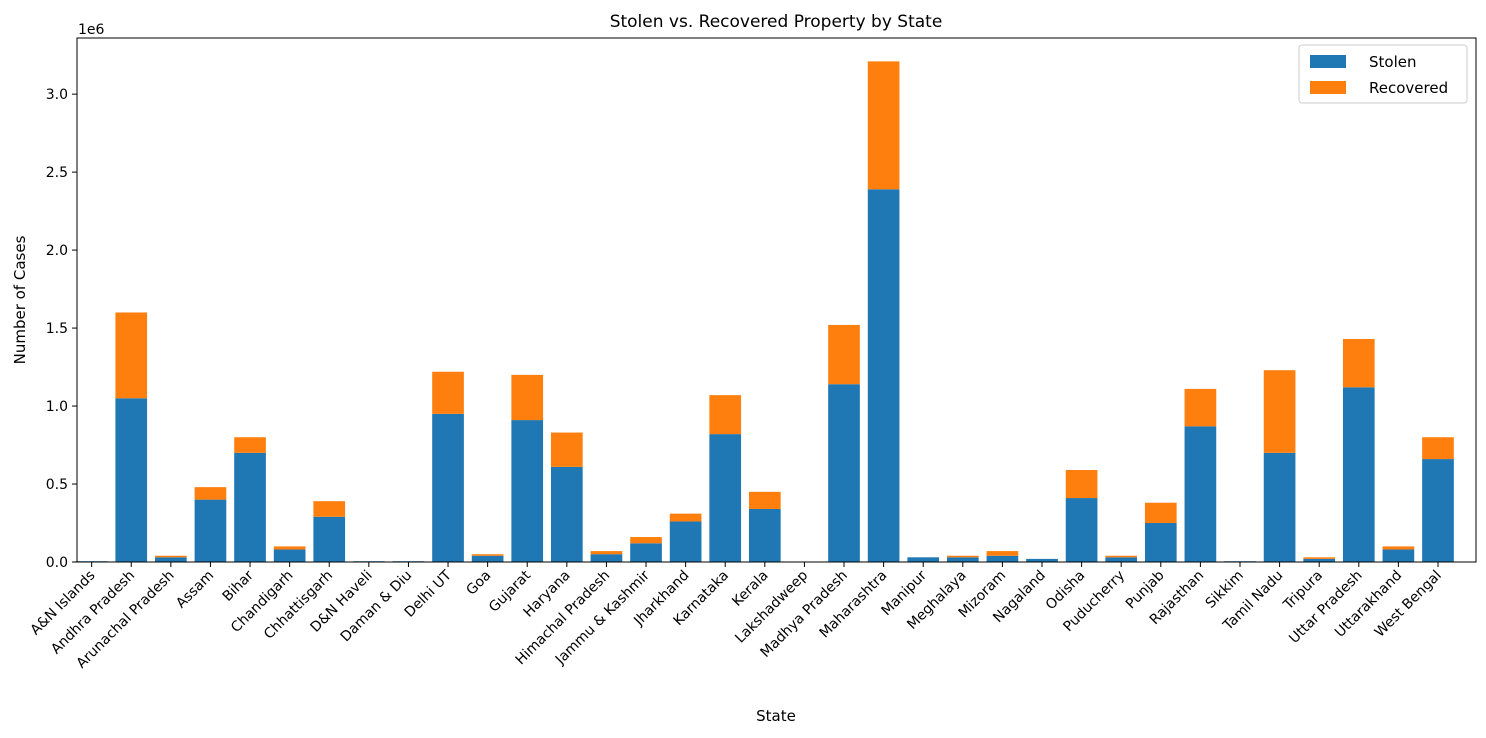 The width and height of the screenshot is (1486, 738). What do you see at coordinates (195, 590) in the screenshot?
I see `x-tick-label-3: Assam` at bounding box center [195, 590].